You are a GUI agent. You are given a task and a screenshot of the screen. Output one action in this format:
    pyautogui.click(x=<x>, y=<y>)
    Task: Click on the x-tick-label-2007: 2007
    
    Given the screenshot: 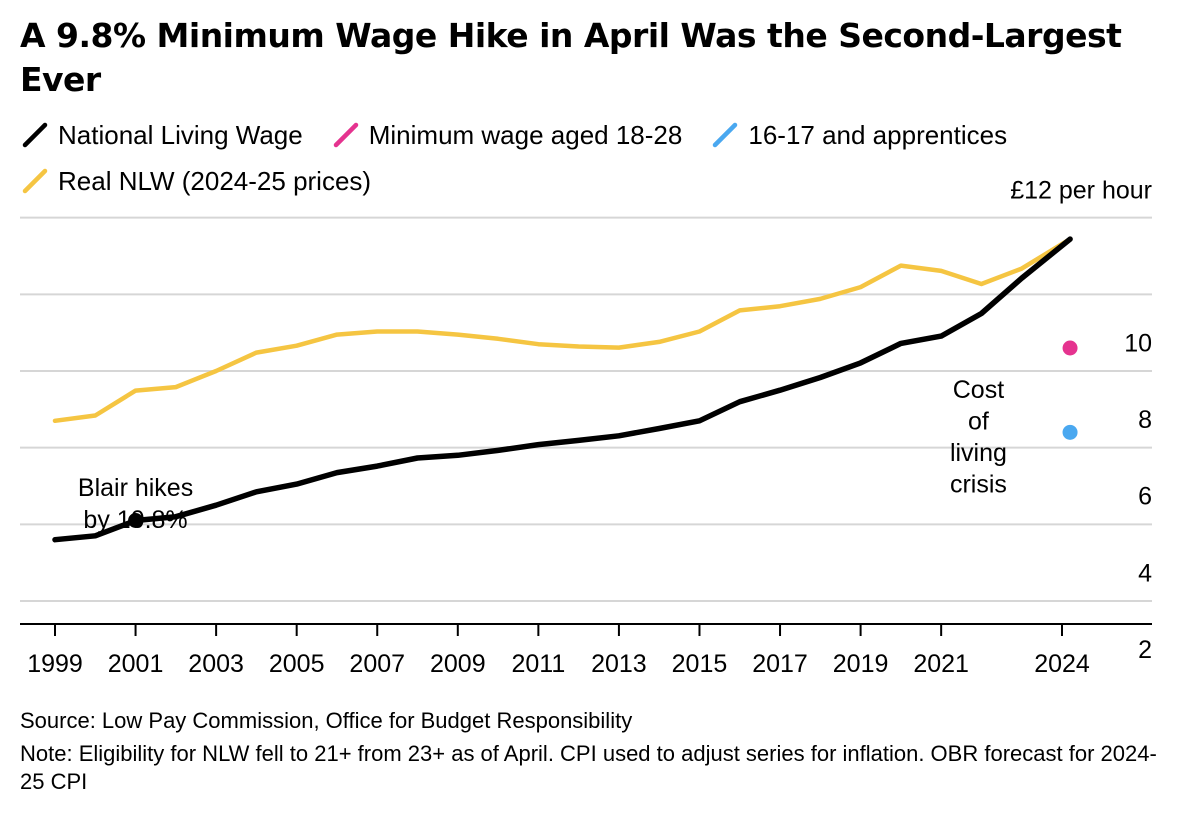 What is the action you would take?
    pyautogui.click(x=377, y=664)
    